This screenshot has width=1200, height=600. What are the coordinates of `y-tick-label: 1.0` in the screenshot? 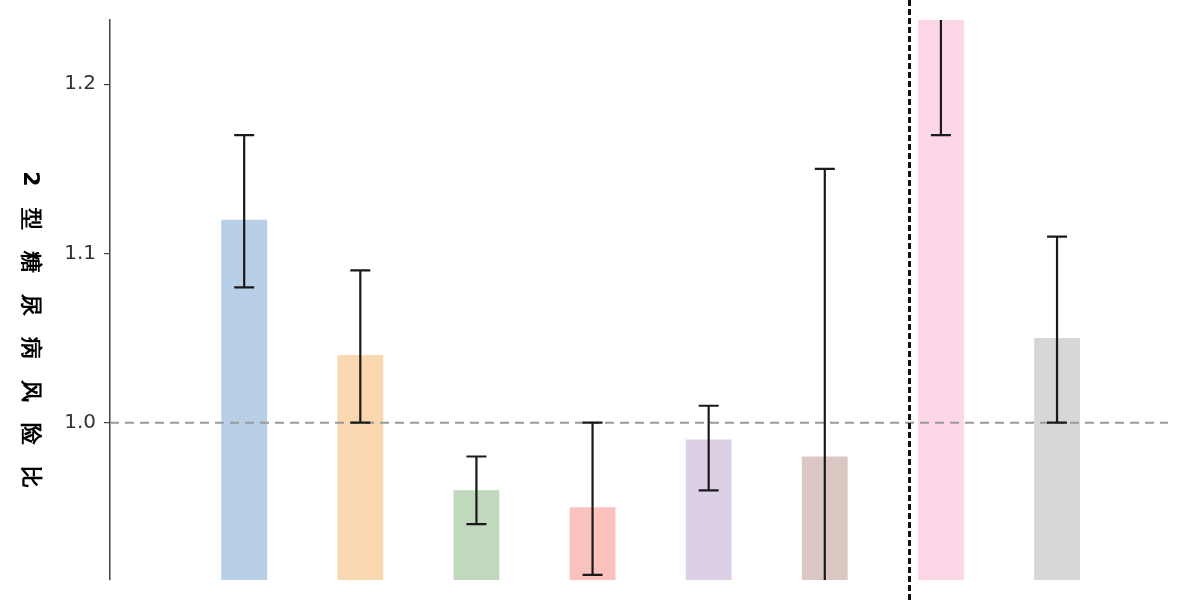 It's located at (80, 420).